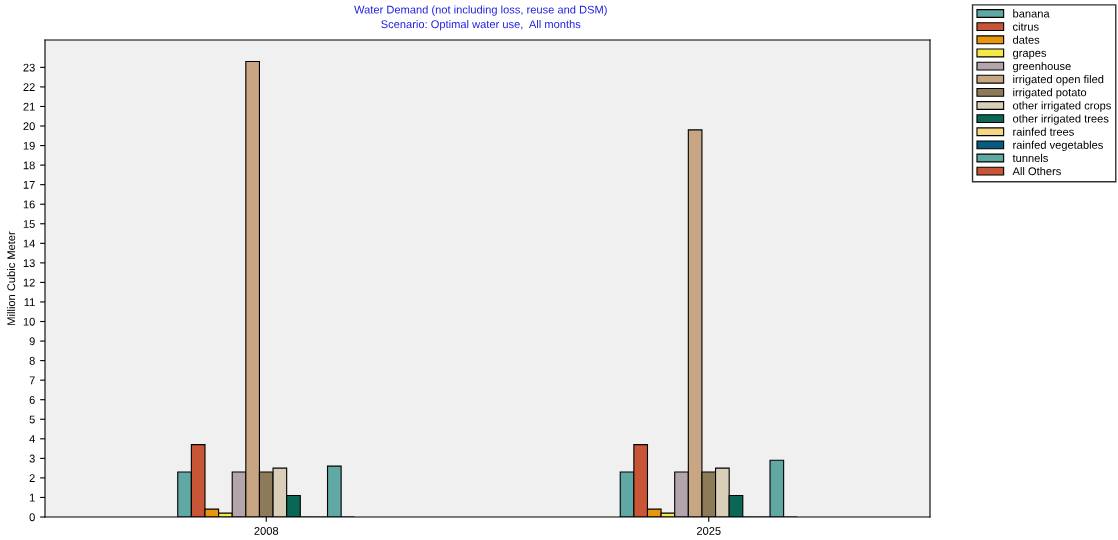 This screenshot has width=1118, height=540. Describe the element at coordinates (29, 224) in the screenshot. I see `y-tick-label: 15` at that location.